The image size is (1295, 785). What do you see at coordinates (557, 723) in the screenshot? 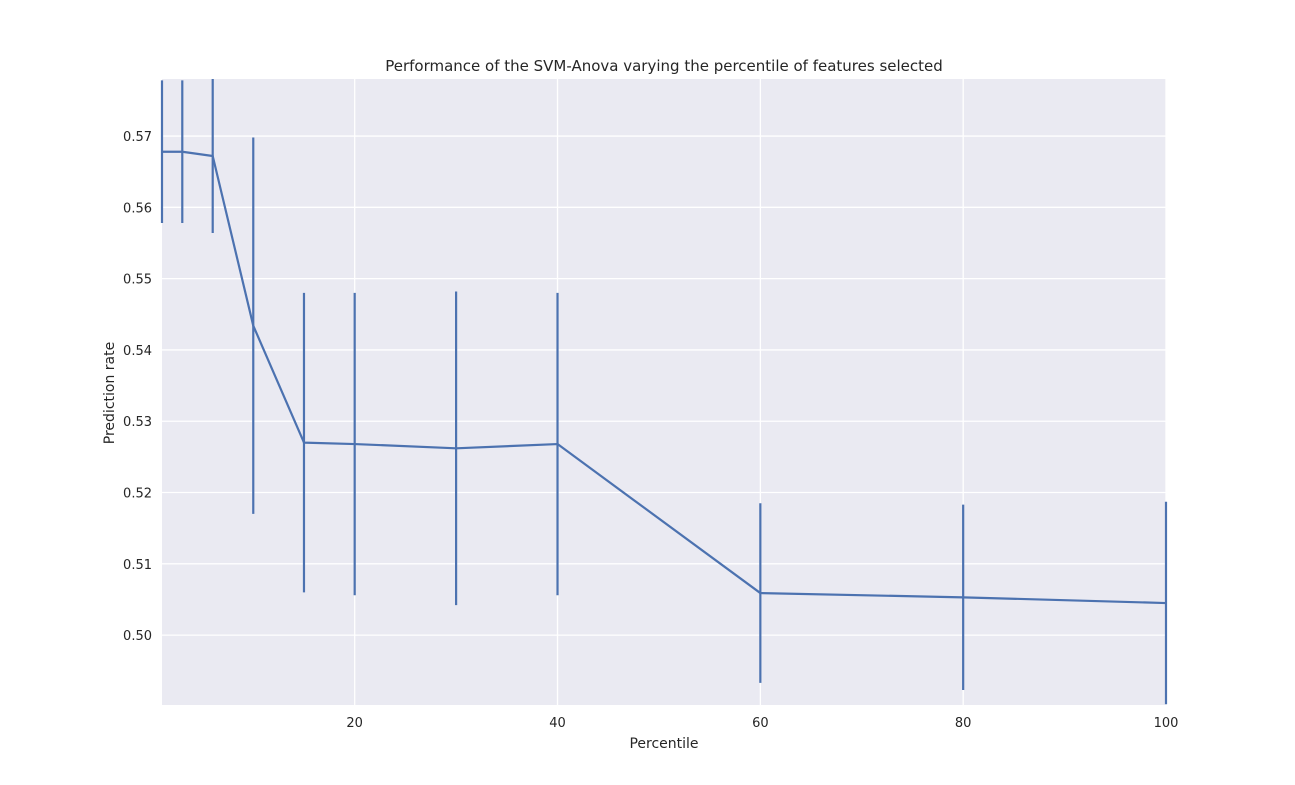
I see `x-tick-label: 40` at bounding box center [557, 723].